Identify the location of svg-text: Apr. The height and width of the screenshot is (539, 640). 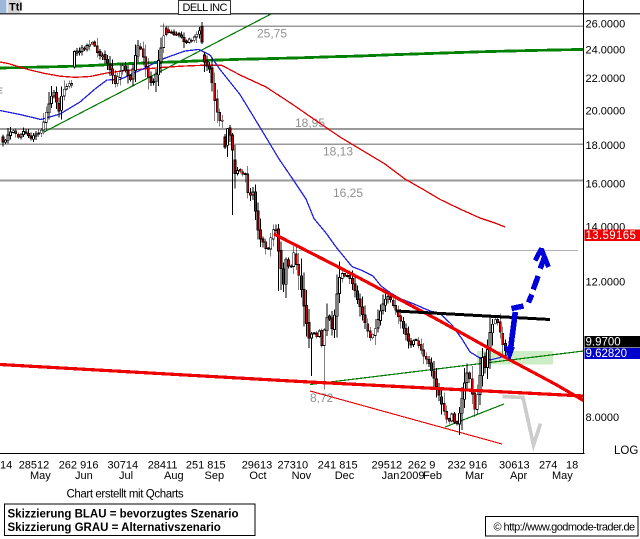
(518, 476).